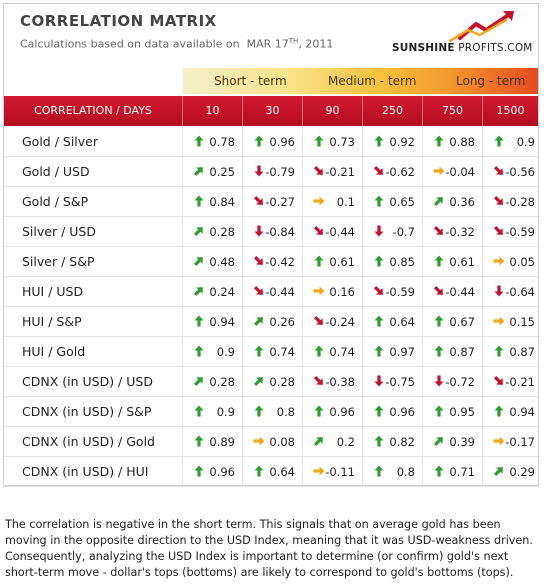 The width and height of the screenshot is (544, 586). I want to click on table-cell: -0.17, so click(513, 442).